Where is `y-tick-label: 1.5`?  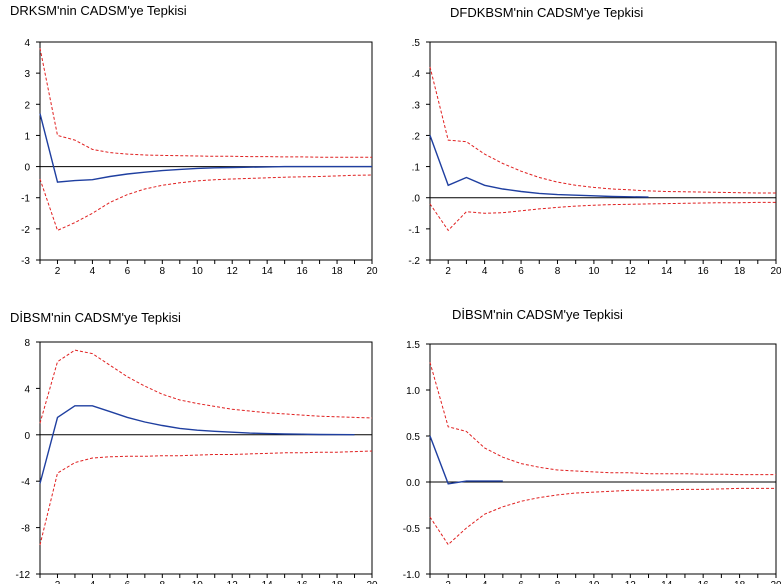
y-tick-label: 1.5 is located at coordinates (413, 345).